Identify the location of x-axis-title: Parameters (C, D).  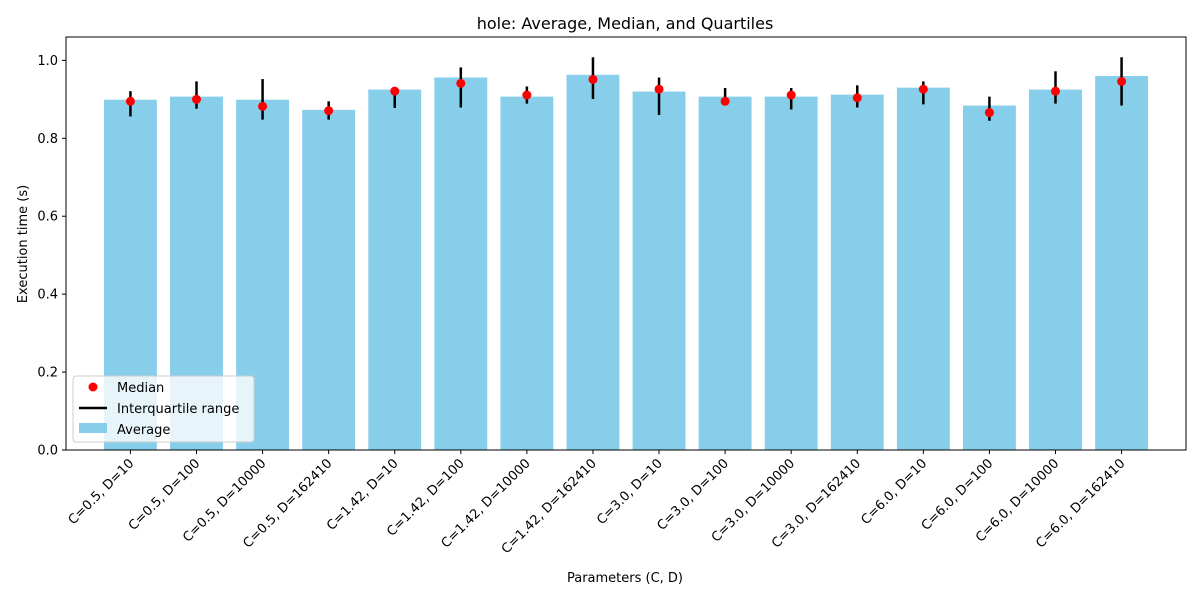
(625, 578).